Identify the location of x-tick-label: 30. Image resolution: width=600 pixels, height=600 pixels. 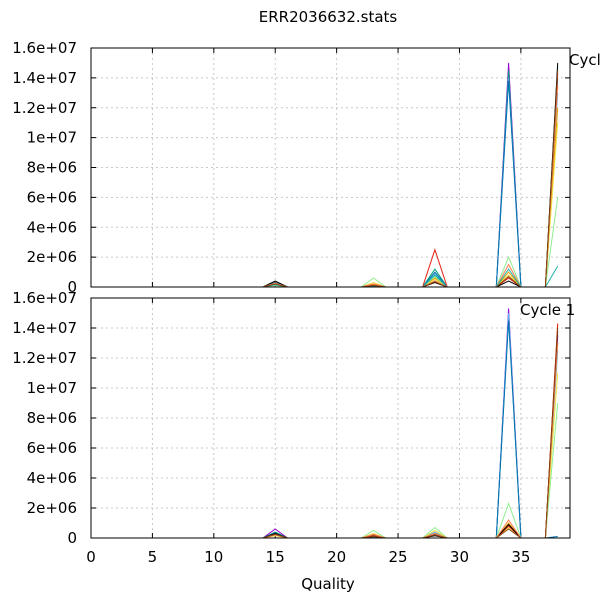
(459, 557).